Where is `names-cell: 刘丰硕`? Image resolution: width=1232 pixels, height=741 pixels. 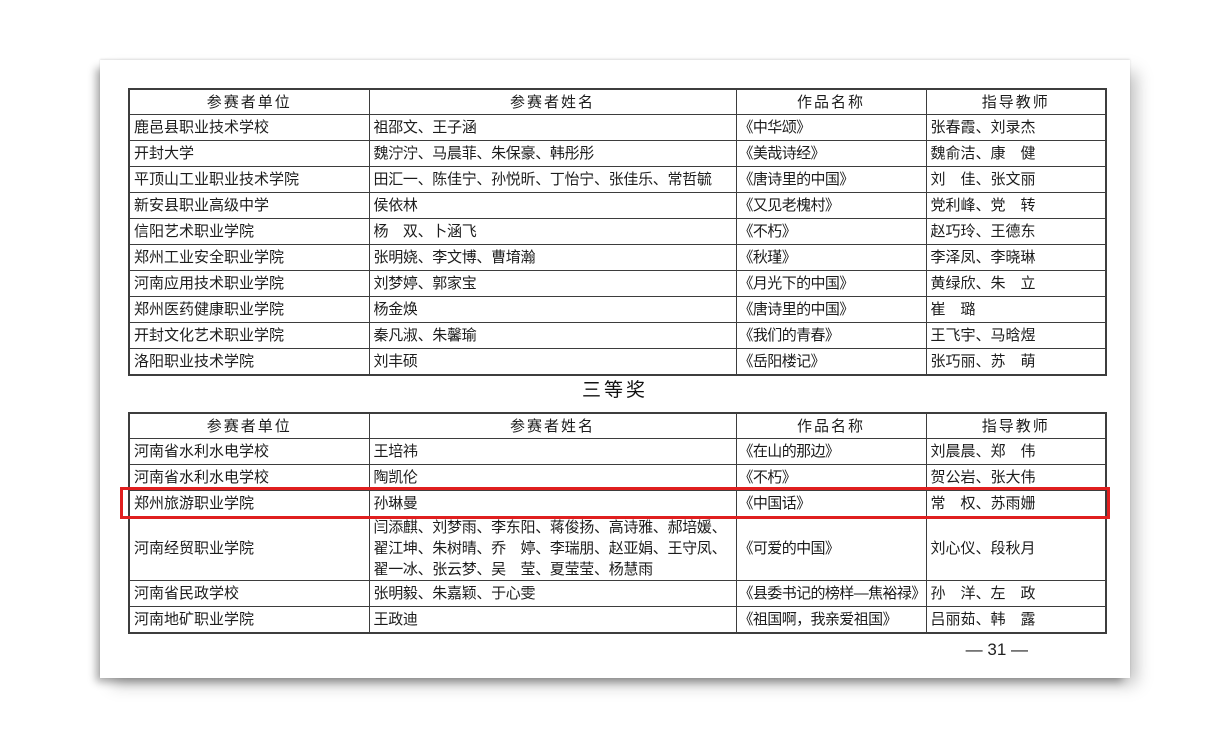
names-cell: 刘丰硕 is located at coordinates (552, 361).